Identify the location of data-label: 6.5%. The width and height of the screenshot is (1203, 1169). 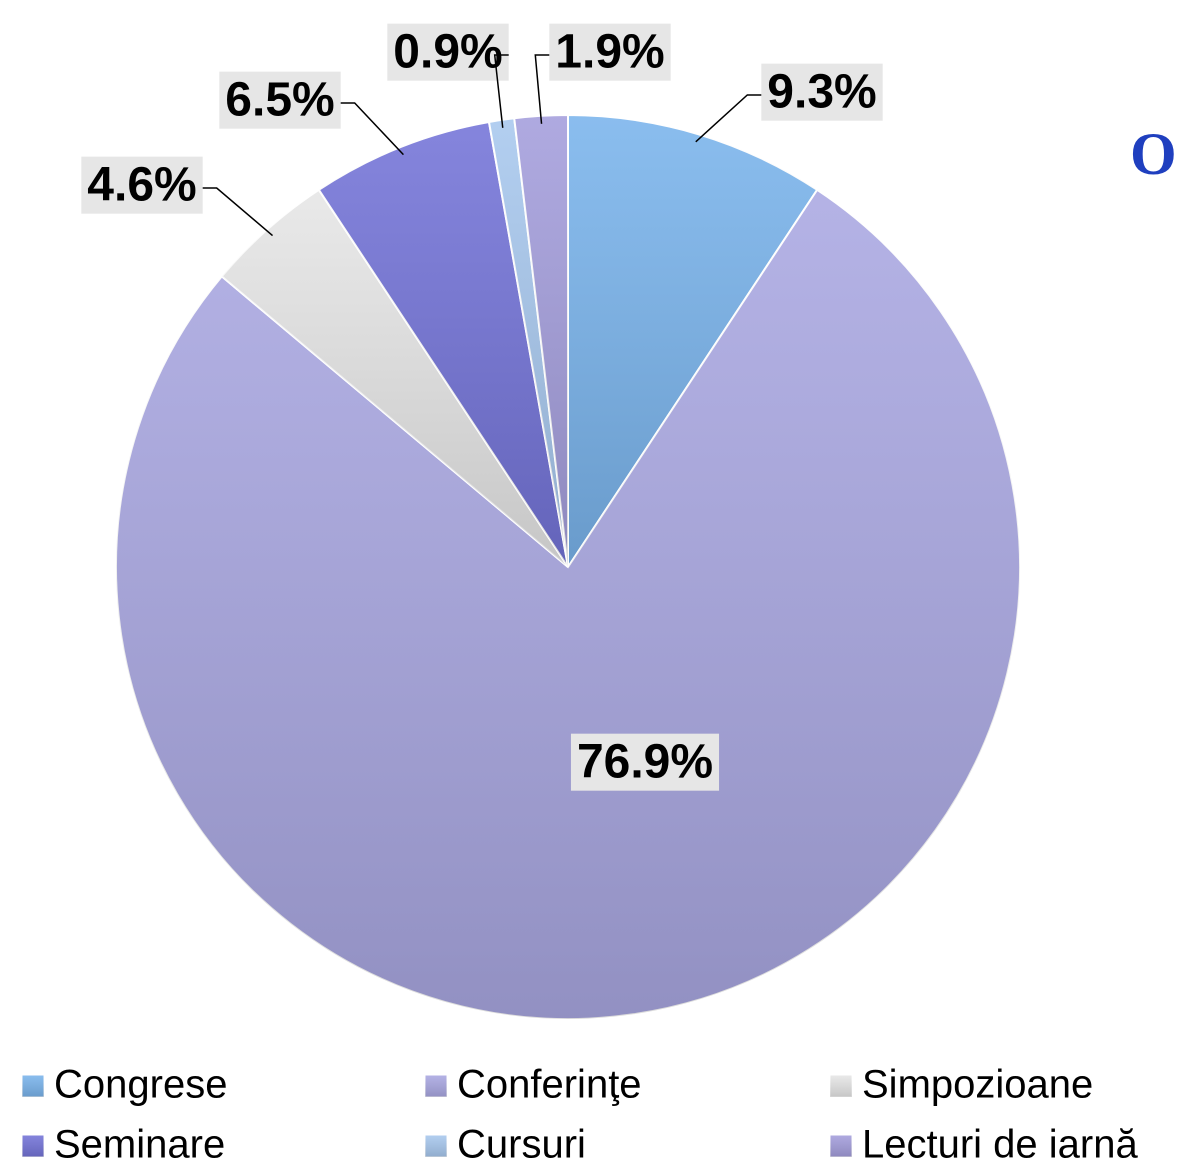
(279, 100).